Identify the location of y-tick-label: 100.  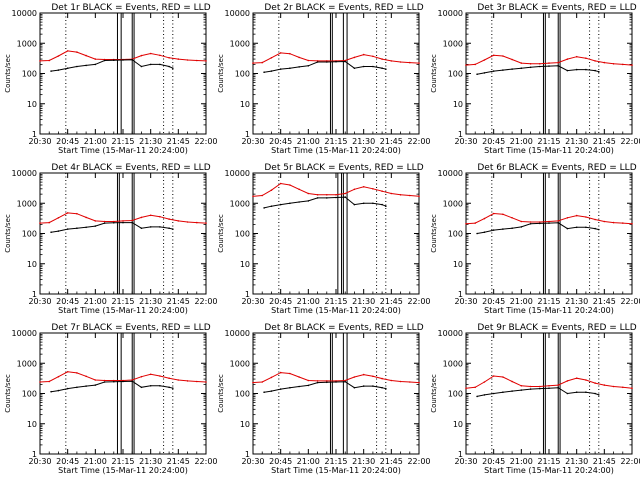
(29, 234).